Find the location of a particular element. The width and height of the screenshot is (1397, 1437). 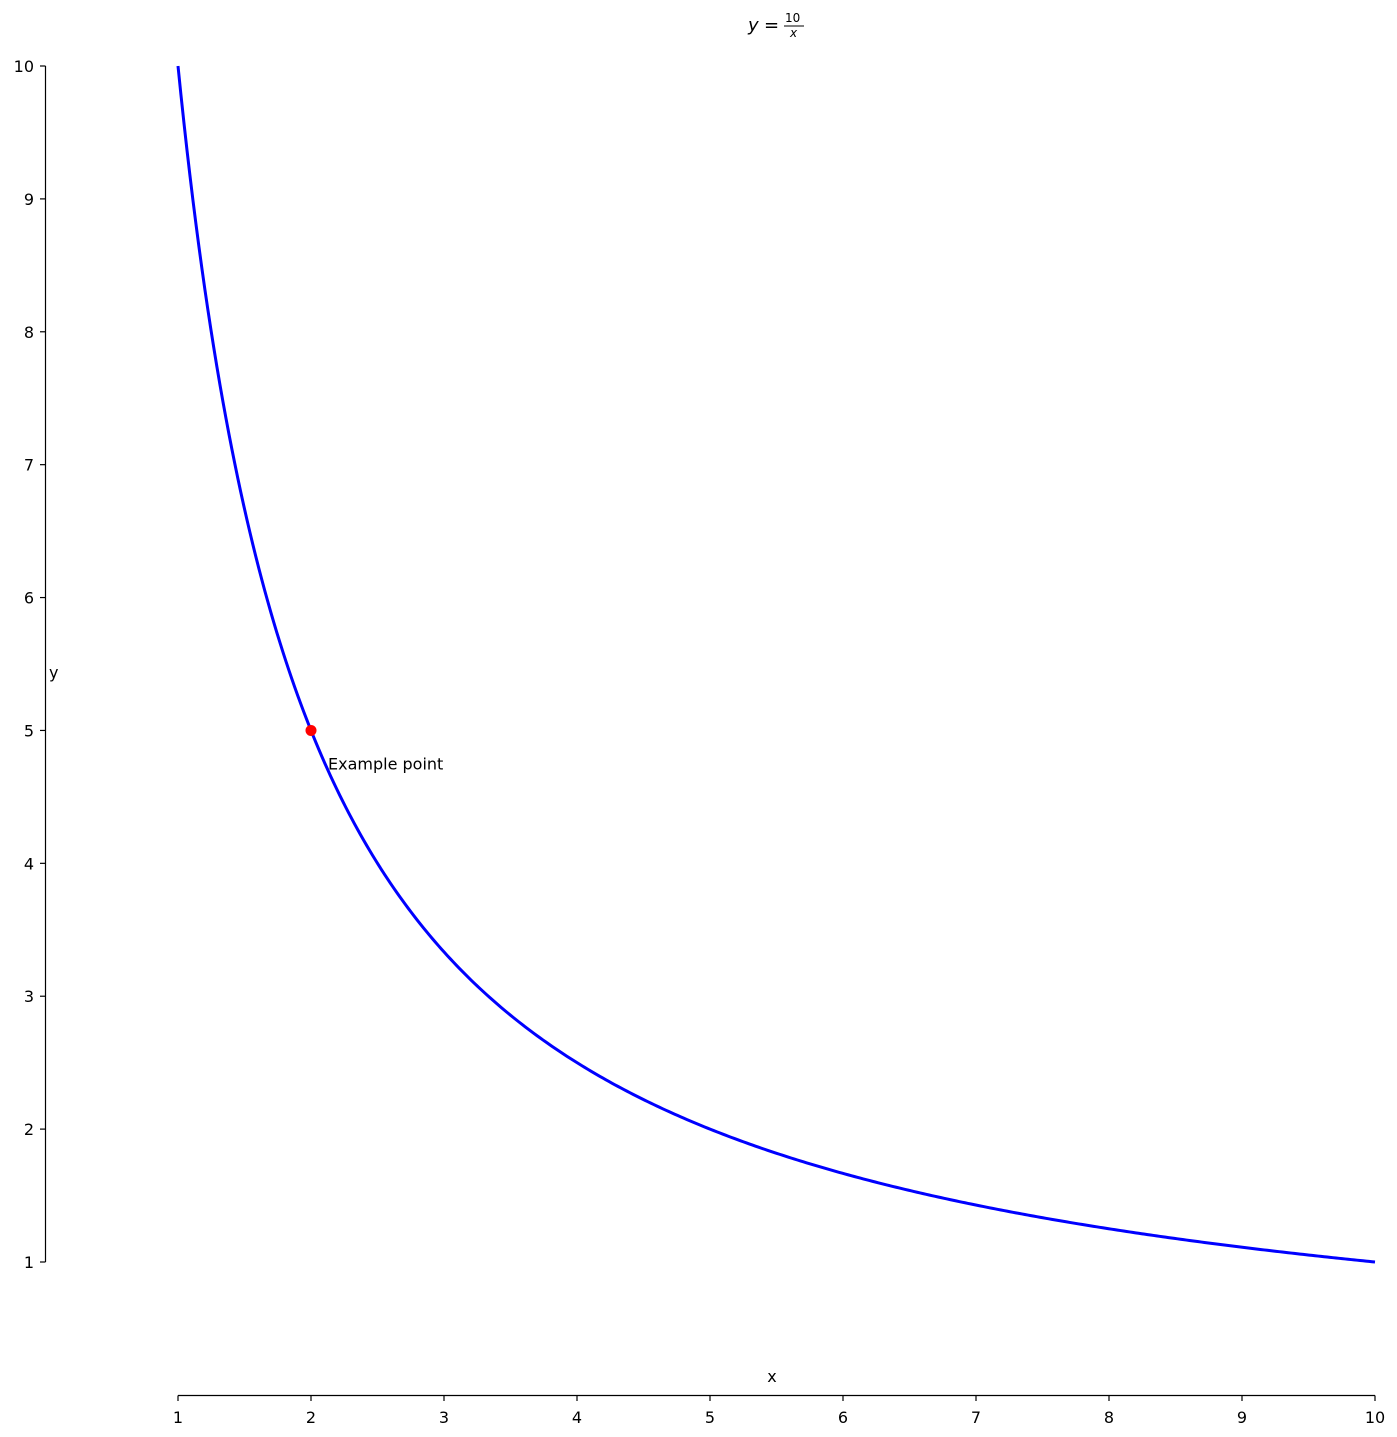

y-tick-label: 4 is located at coordinates (29, 863).